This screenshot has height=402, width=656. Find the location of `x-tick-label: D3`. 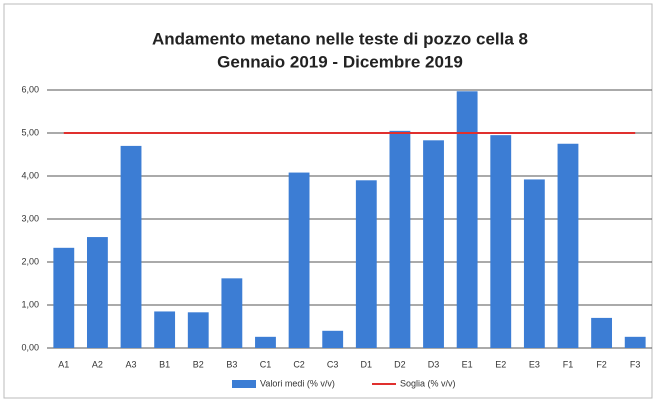

x-tick-label: D3 is located at coordinates (434, 364).